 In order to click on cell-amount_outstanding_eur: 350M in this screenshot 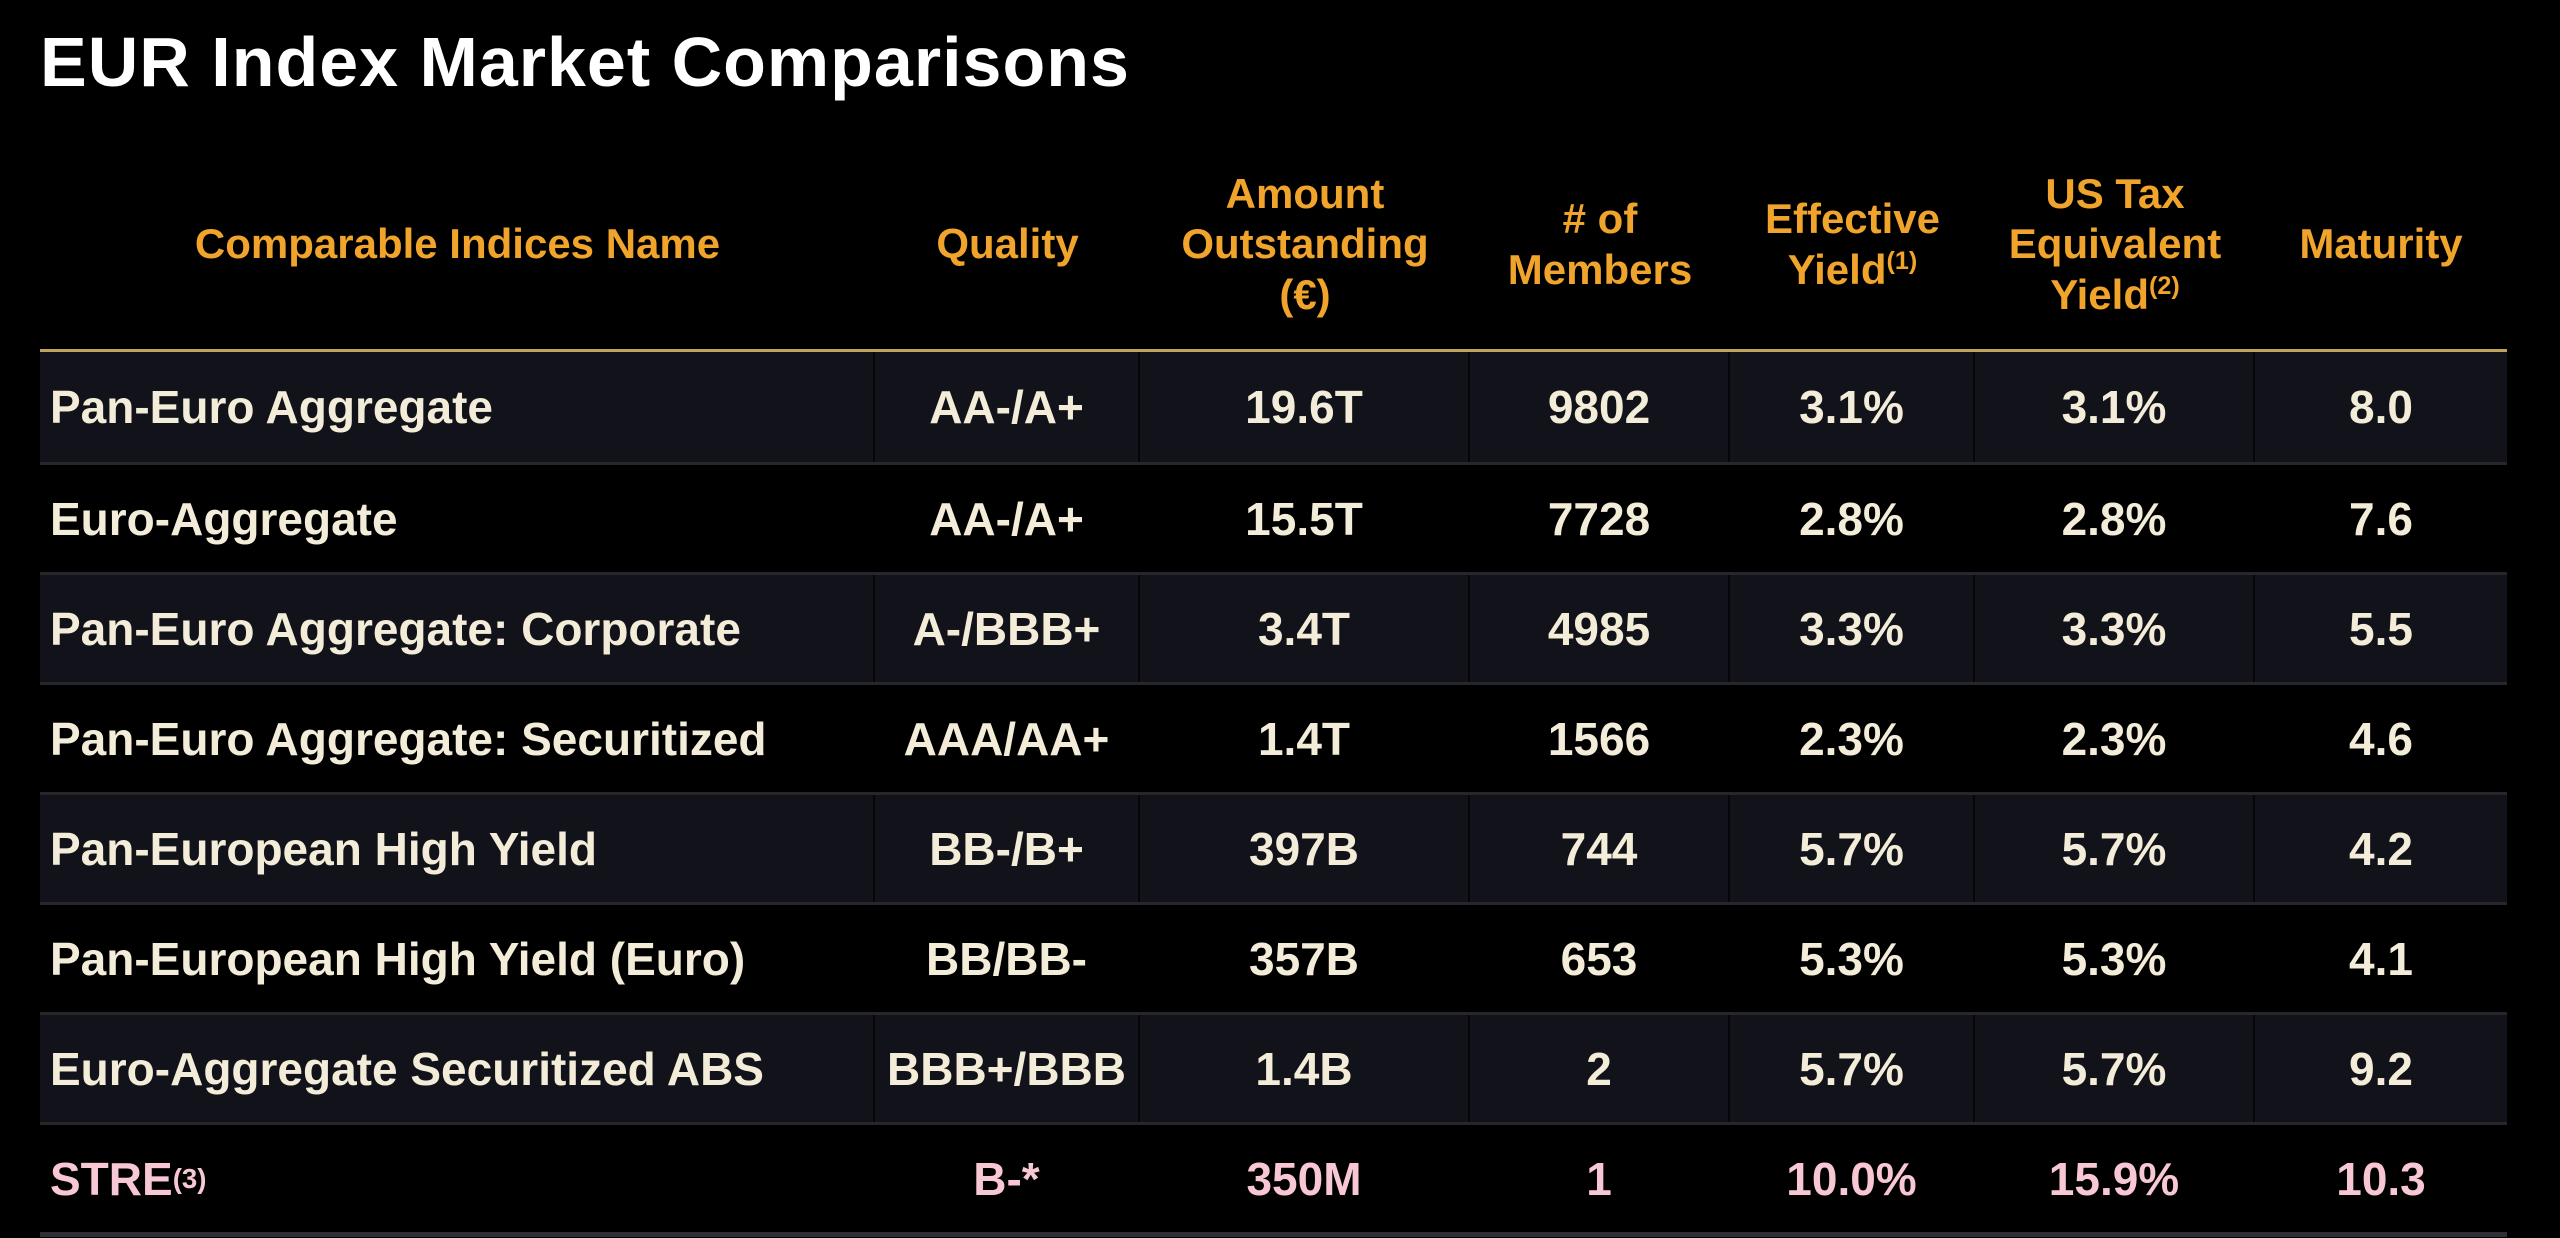, I will do `click(1305, 1178)`.